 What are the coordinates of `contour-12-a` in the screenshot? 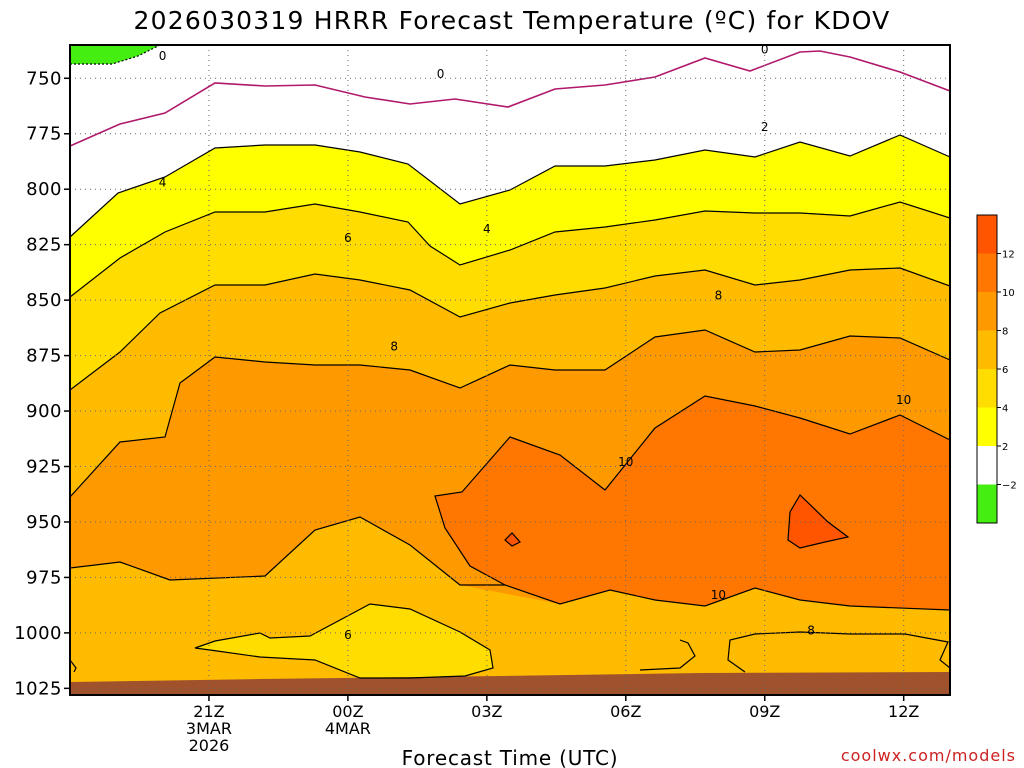 It's located at (818, 521).